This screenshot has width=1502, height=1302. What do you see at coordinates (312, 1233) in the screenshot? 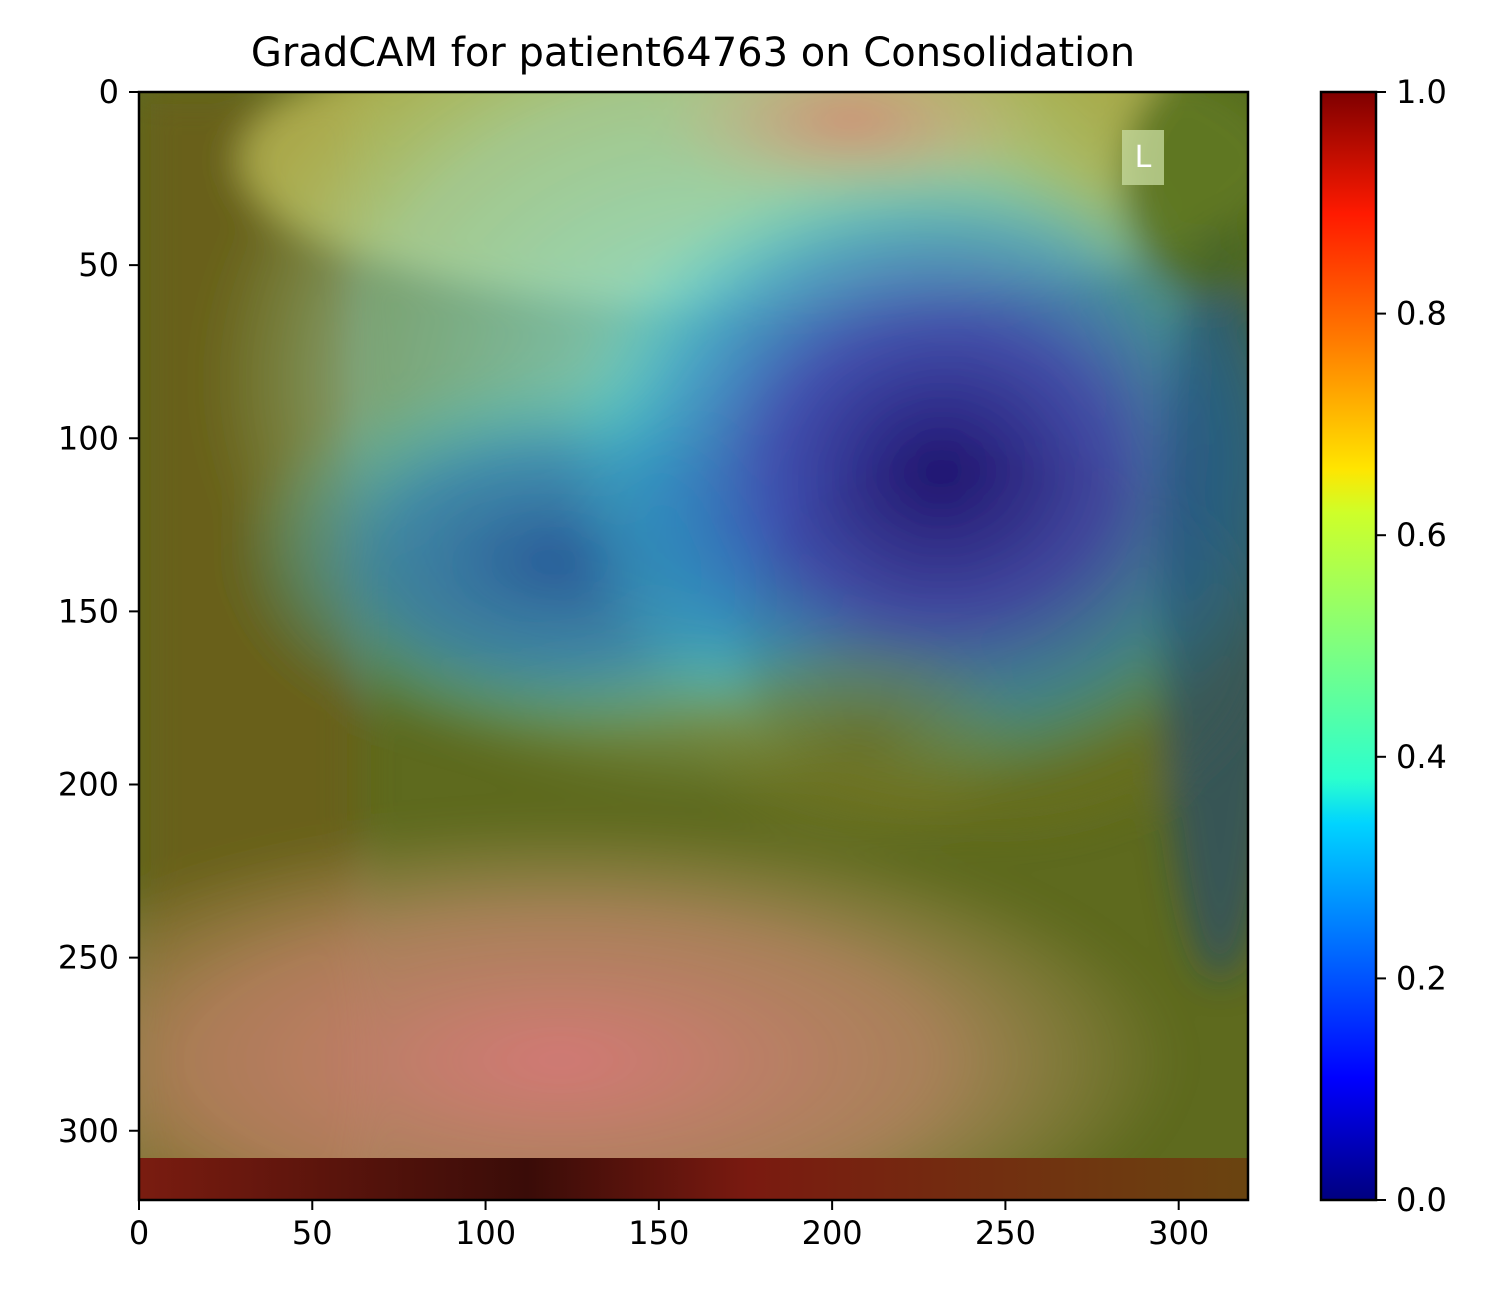
I see `x-tick-label: 50` at bounding box center [312, 1233].